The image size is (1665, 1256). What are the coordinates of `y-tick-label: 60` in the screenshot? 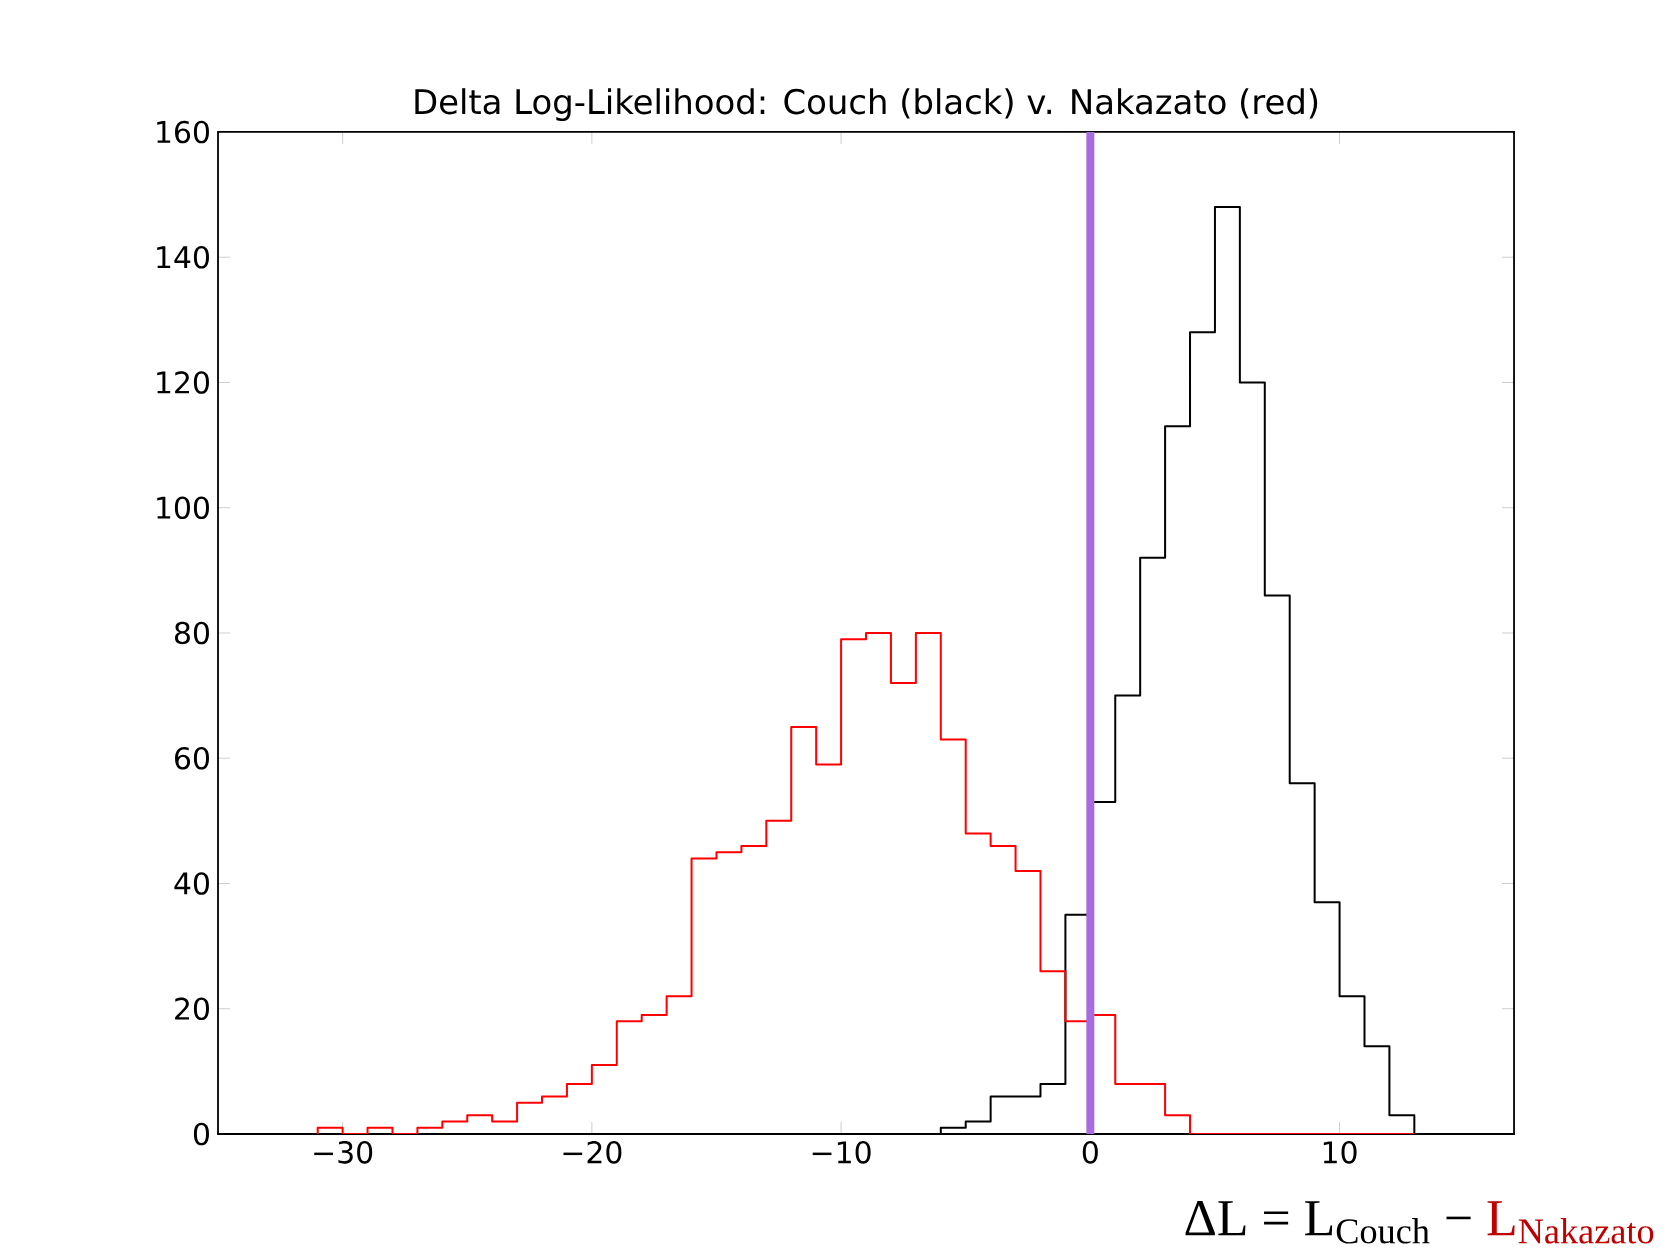 It's located at (192, 758).